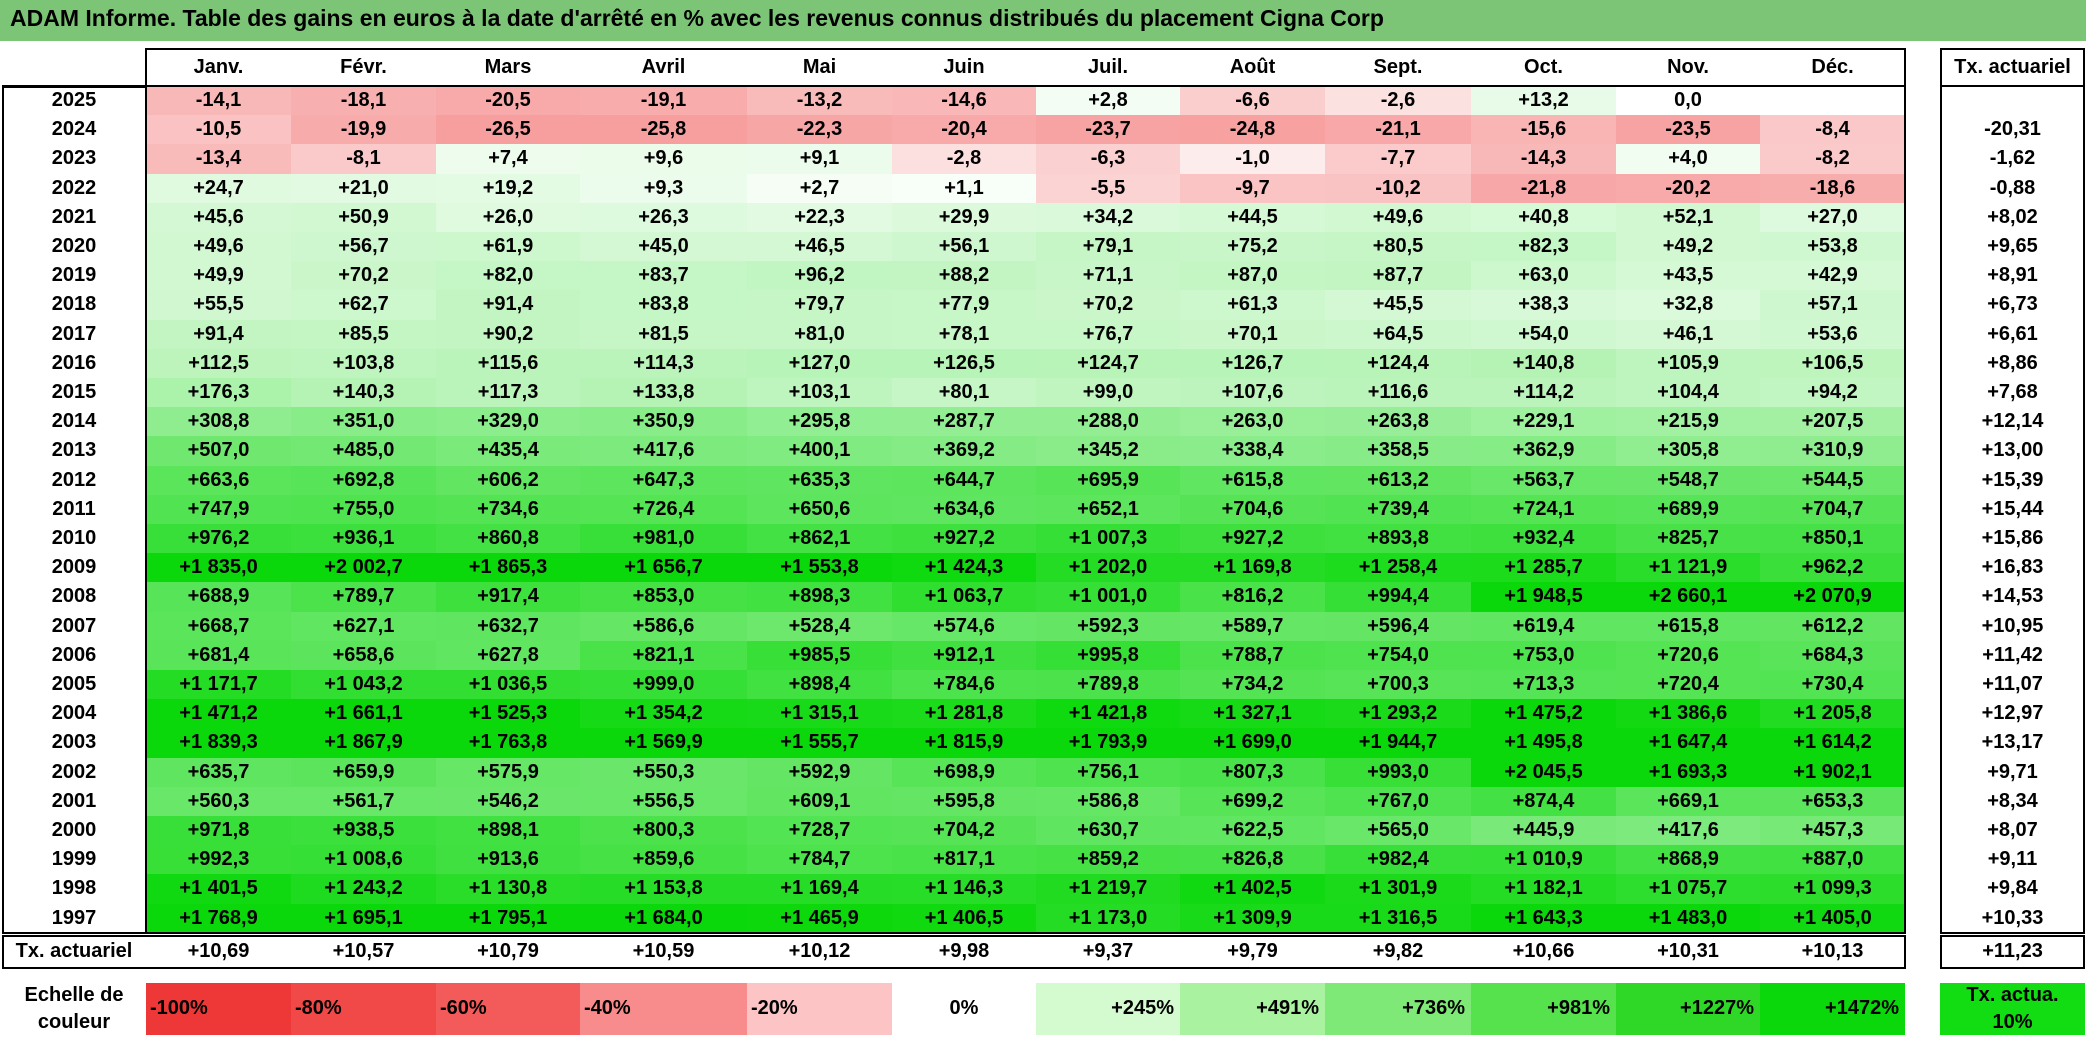  Describe the element at coordinates (2012, 800) in the screenshot. I see `annual-rate-cell: +8,34` at that location.